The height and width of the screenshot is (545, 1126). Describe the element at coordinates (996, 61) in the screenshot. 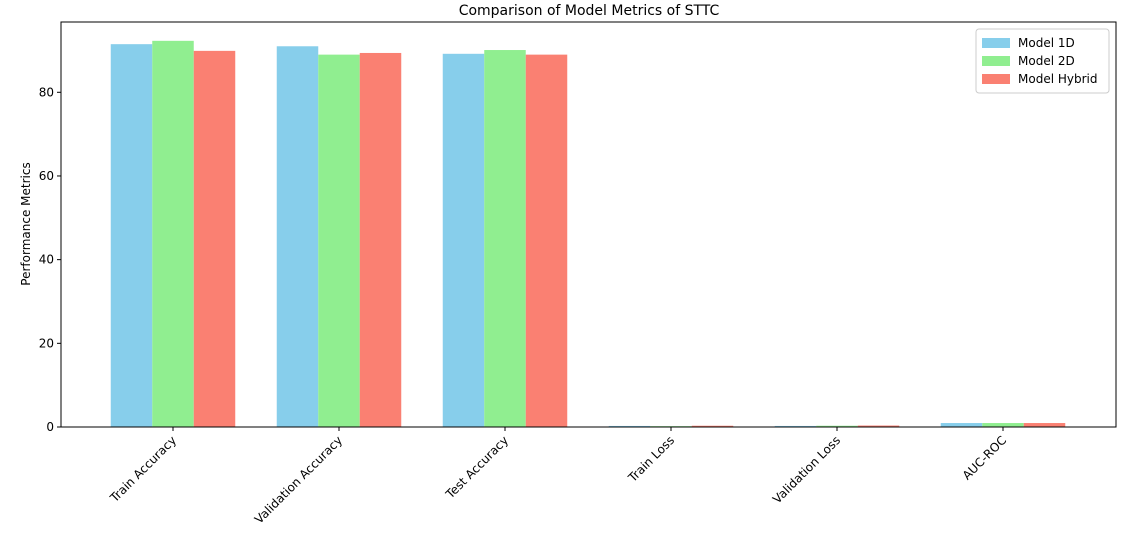

I see `legend-swatch-model-2d` at that location.